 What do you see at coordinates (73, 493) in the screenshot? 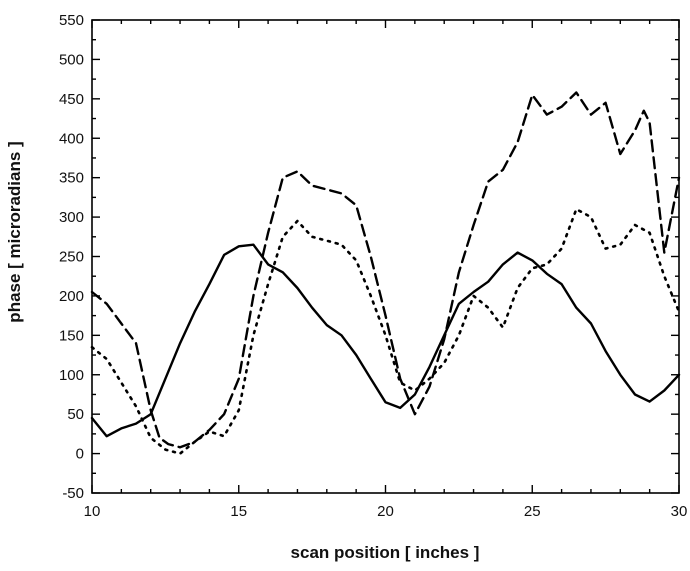
I see `y-tick-label: -50` at bounding box center [73, 493].